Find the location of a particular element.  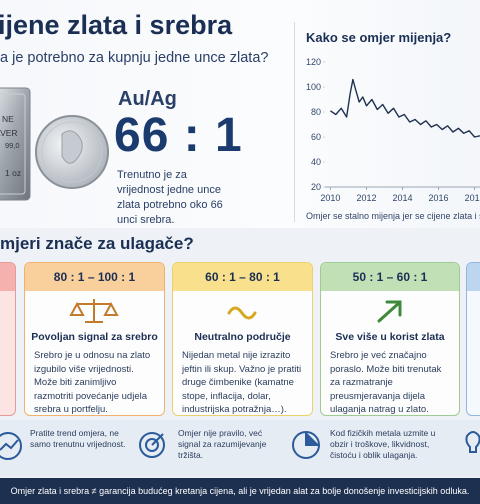

wave-icon is located at coordinates (242, 313).